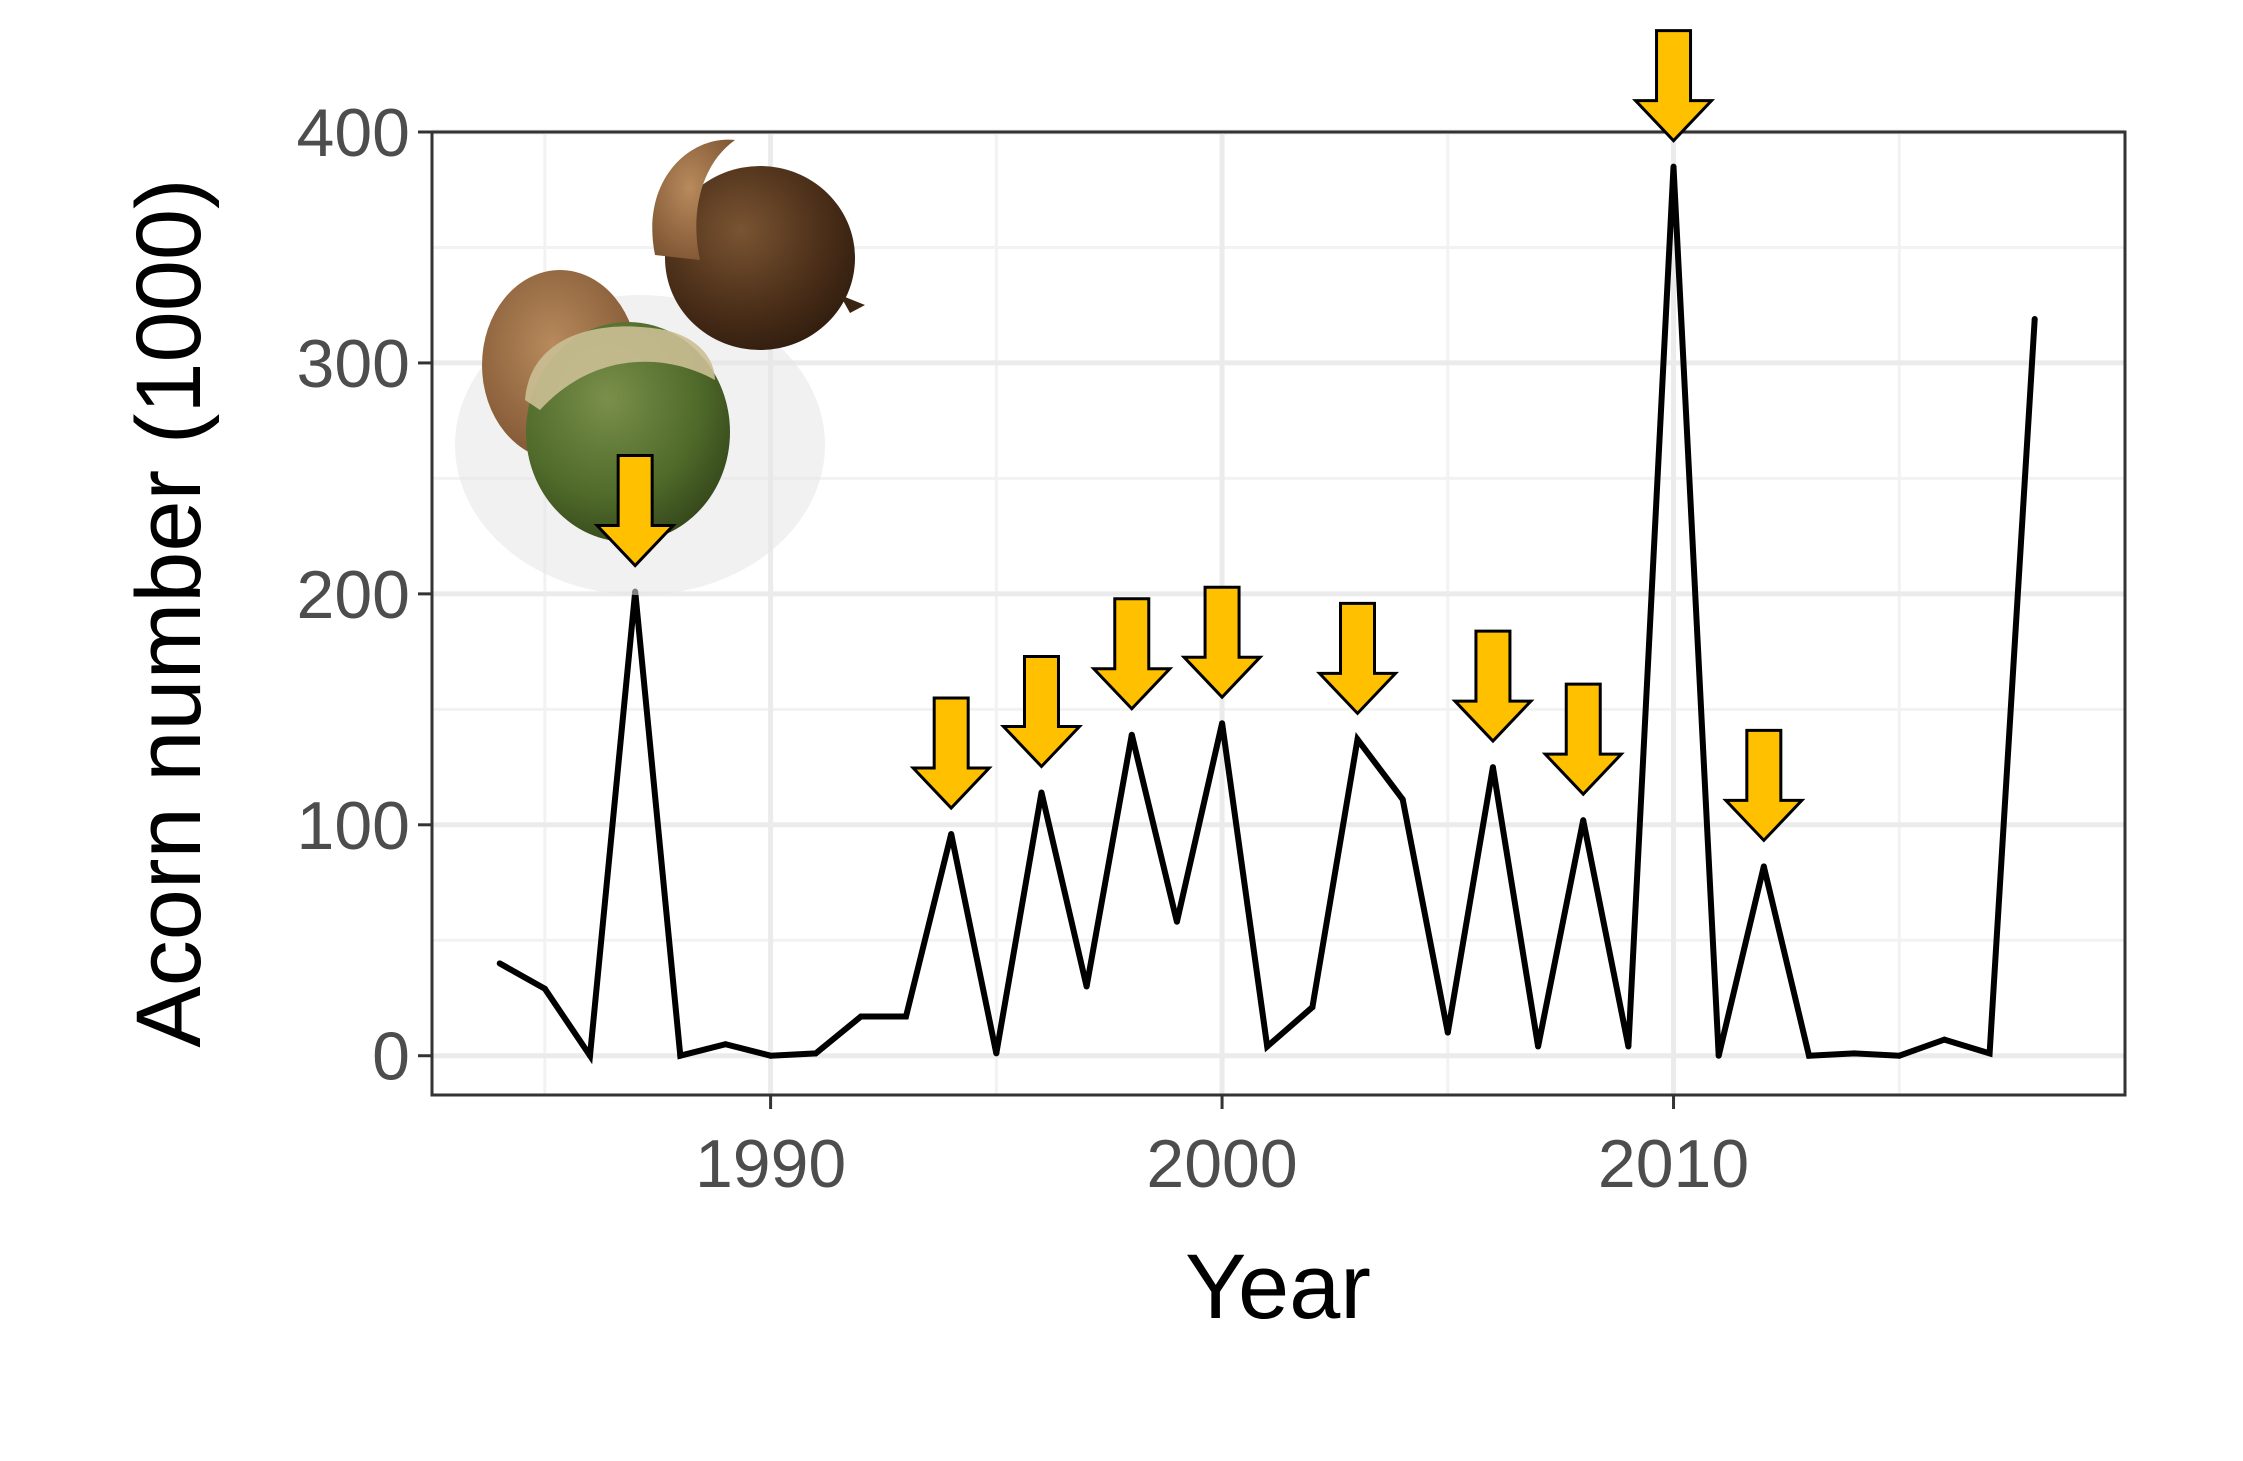 This screenshot has height=1461, width=2243. I want to click on x-tick-labels: 1990 2000 2010, so click(1222, 1164).